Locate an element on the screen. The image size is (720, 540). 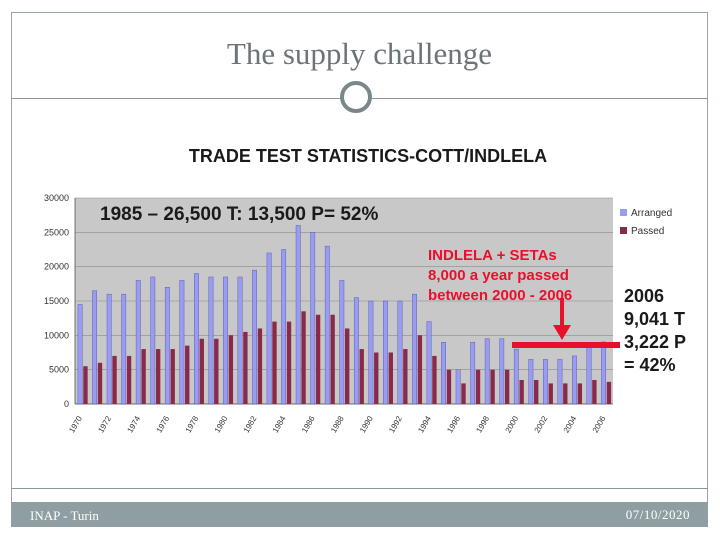
x-tick-label: 1980 is located at coordinates (221, 424).